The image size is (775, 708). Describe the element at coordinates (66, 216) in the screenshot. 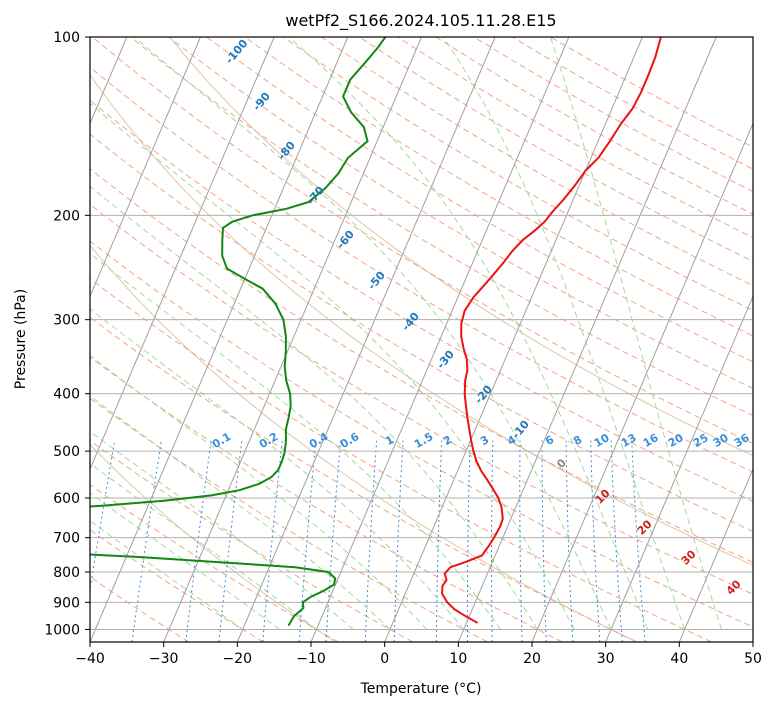

I see `y-tick-label: 200` at that location.